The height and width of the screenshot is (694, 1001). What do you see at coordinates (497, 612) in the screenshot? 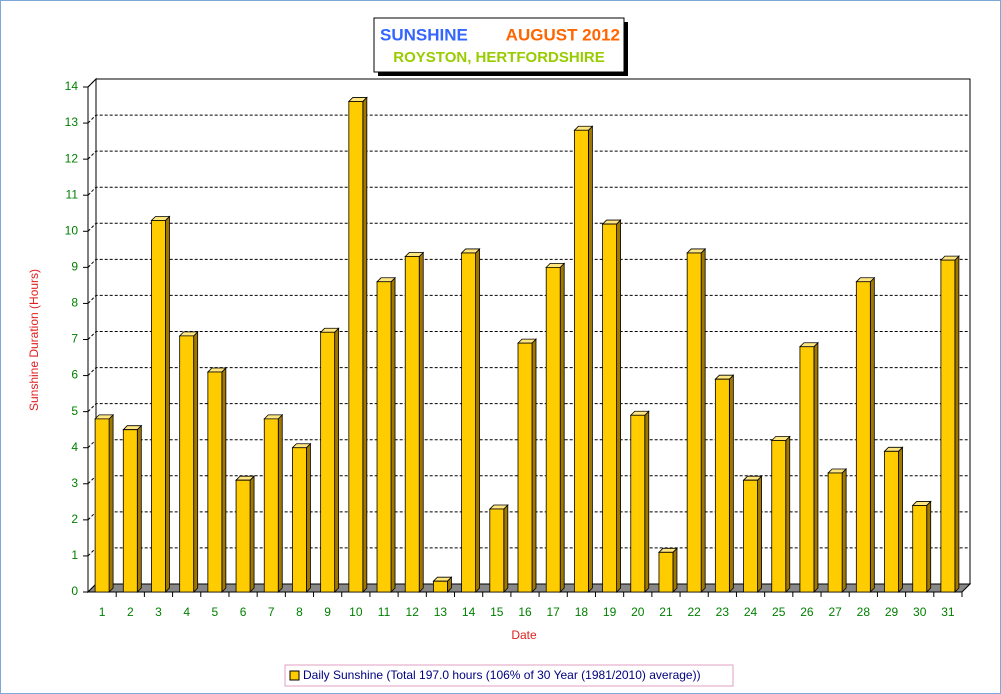
I see `x-tick-label: 15` at bounding box center [497, 612].